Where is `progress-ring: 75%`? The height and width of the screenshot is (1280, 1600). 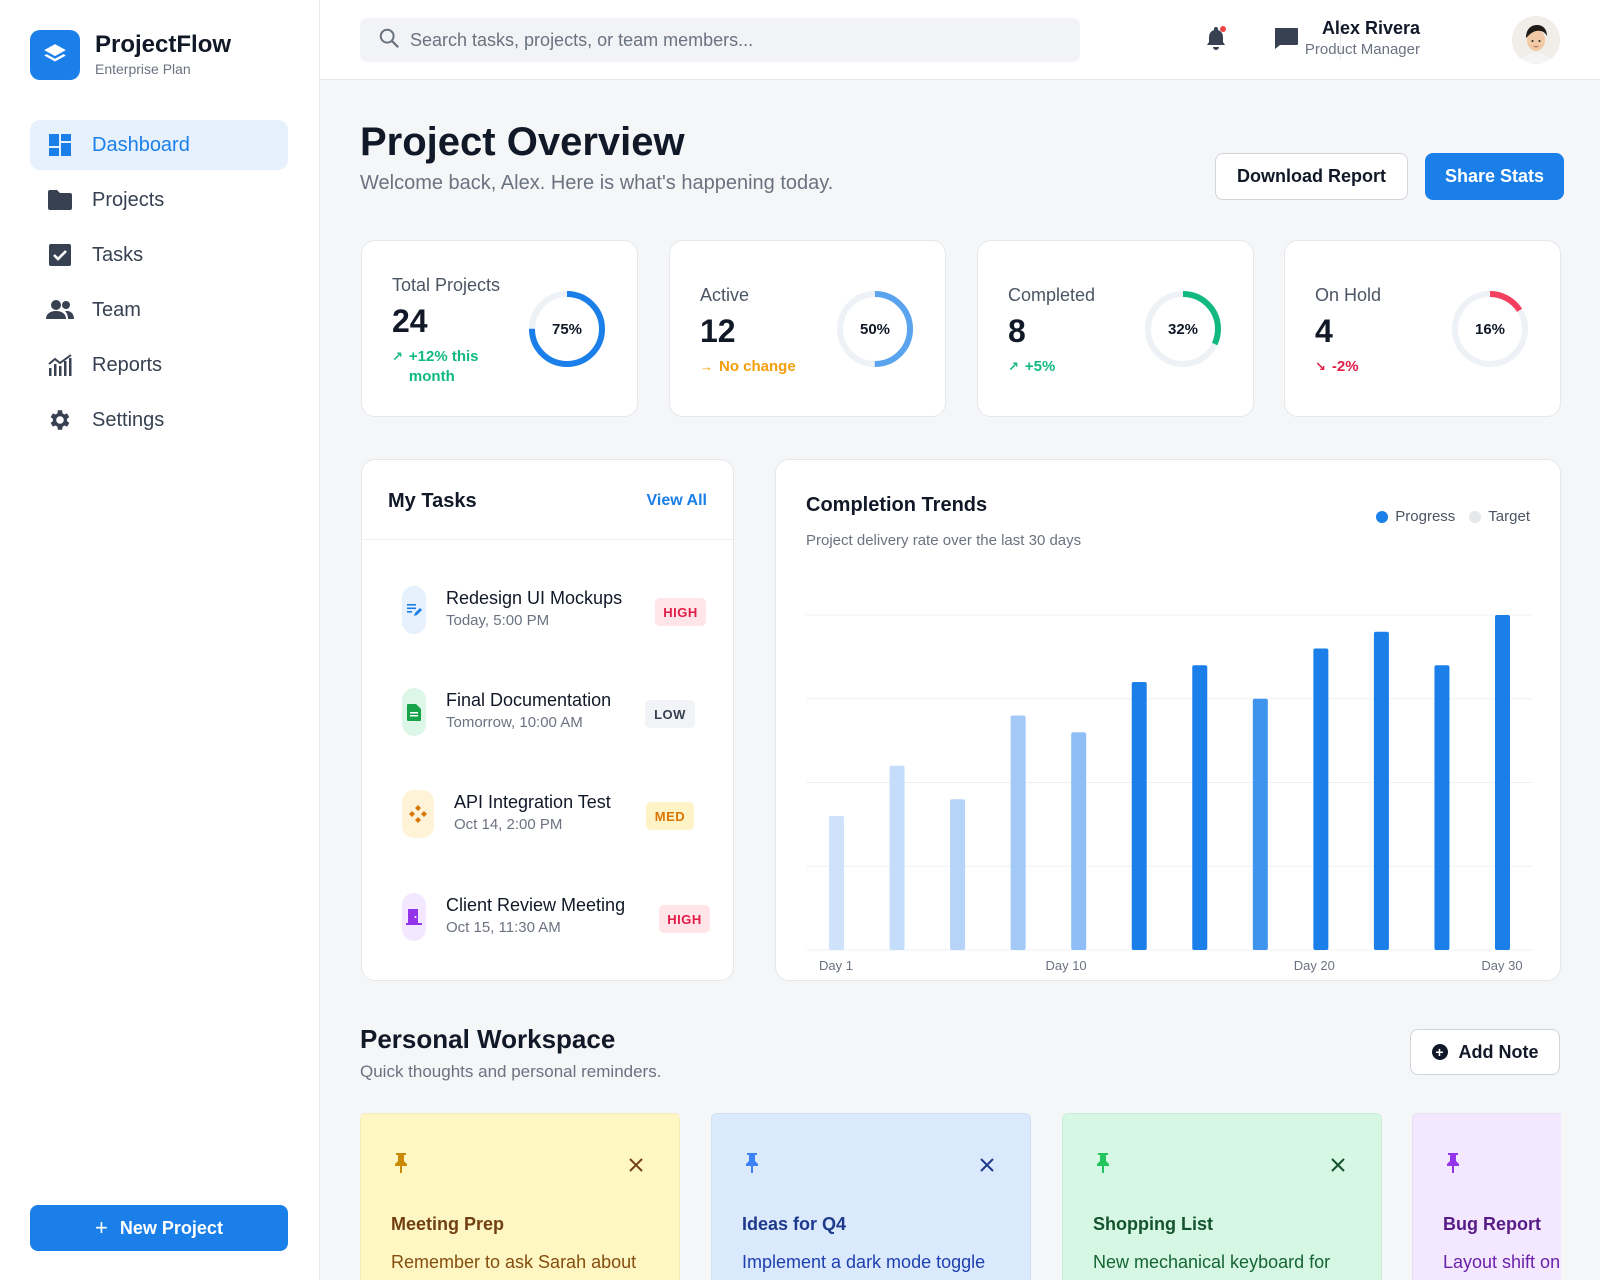 progress-ring: 75% is located at coordinates (567, 329).